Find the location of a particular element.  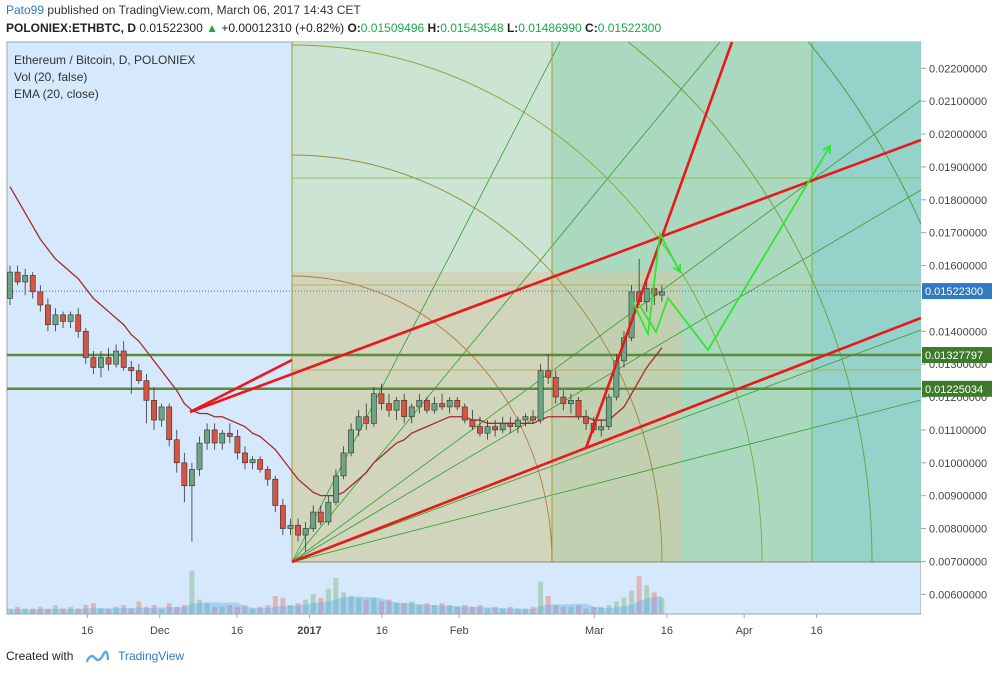

price-change: +0.00012310 (+0.82%) is located at coordinates (283, 28).